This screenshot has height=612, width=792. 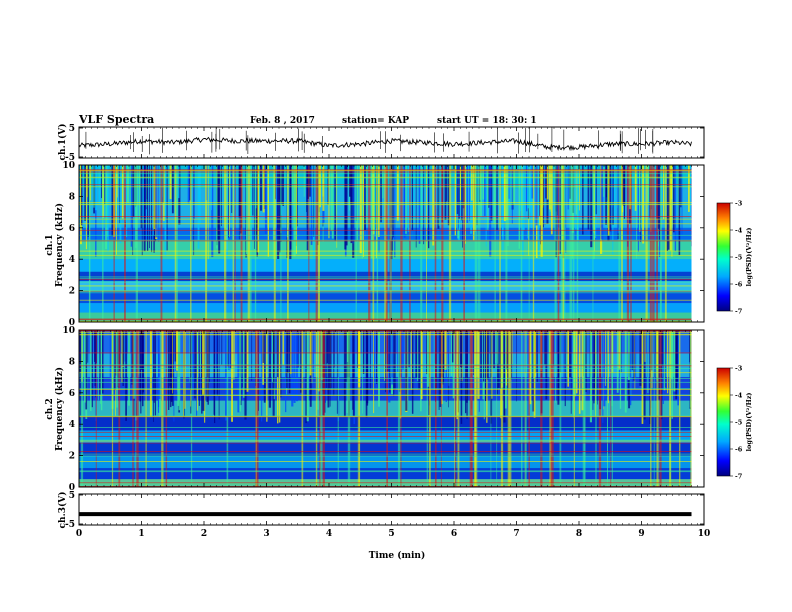 I want to click on x-tick-label: 10, so click(x=704, y=534).